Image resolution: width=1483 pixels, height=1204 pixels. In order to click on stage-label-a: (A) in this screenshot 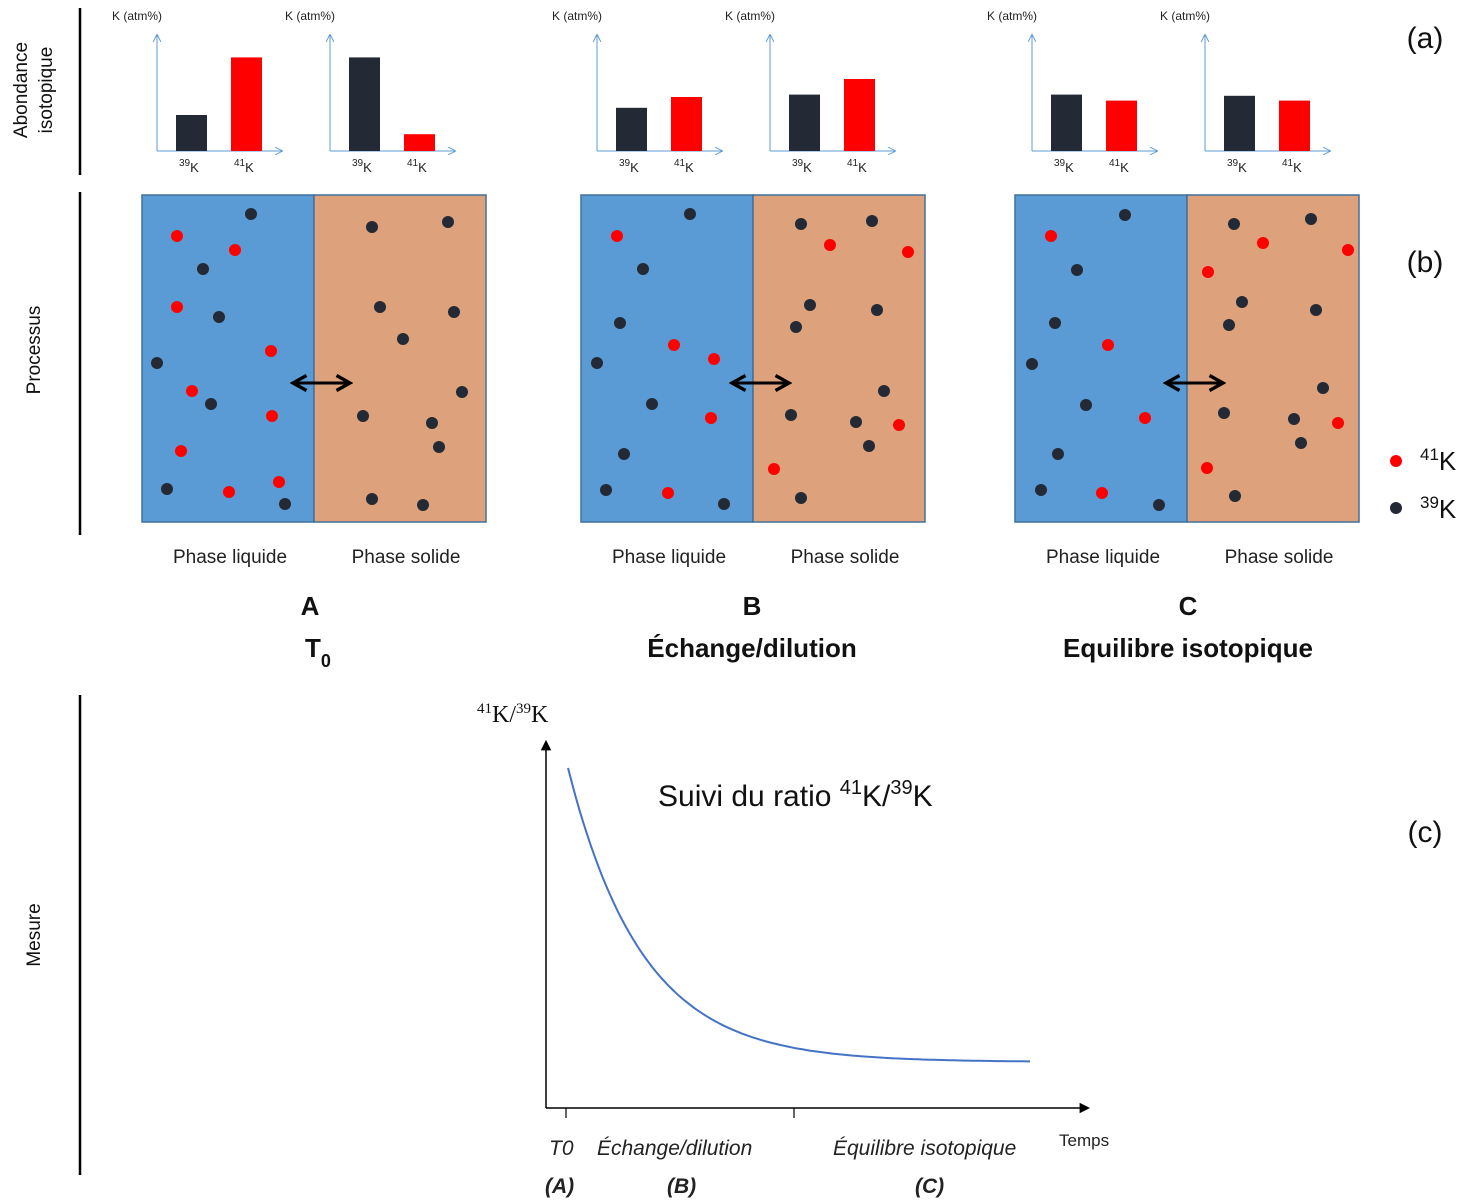, I will do `click(559, 1186)`.